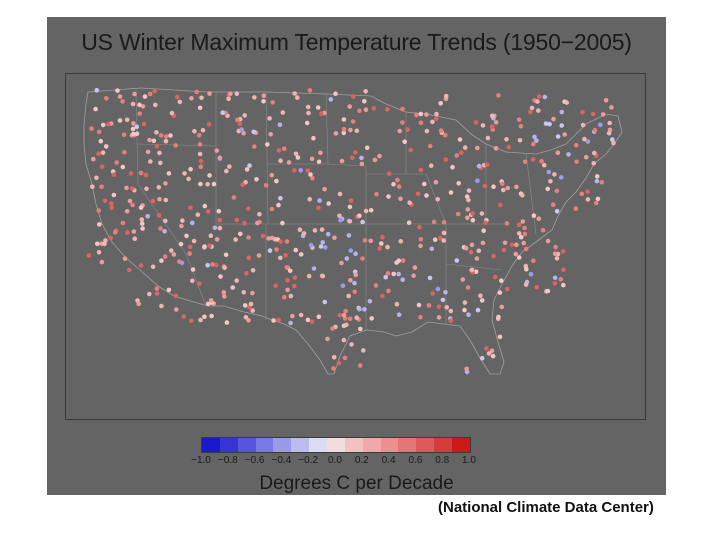 The image size is (720, 540). What do you see at coordinates (415, 460) in the screenshot?
I see `colorbar-tick-label: 0.6` at bounding box center [415, 460].